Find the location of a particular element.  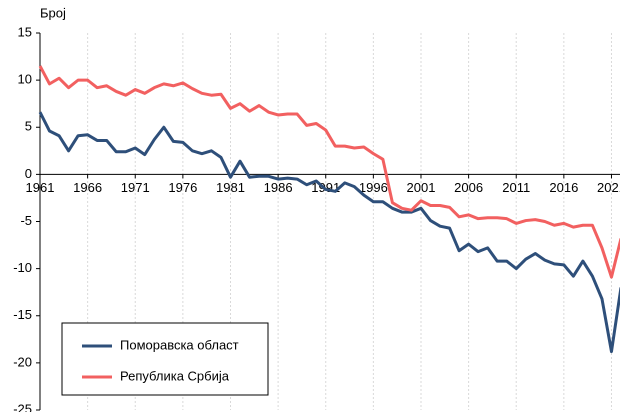

x-tick-label: 1986 is located at coordinates (278, 187).